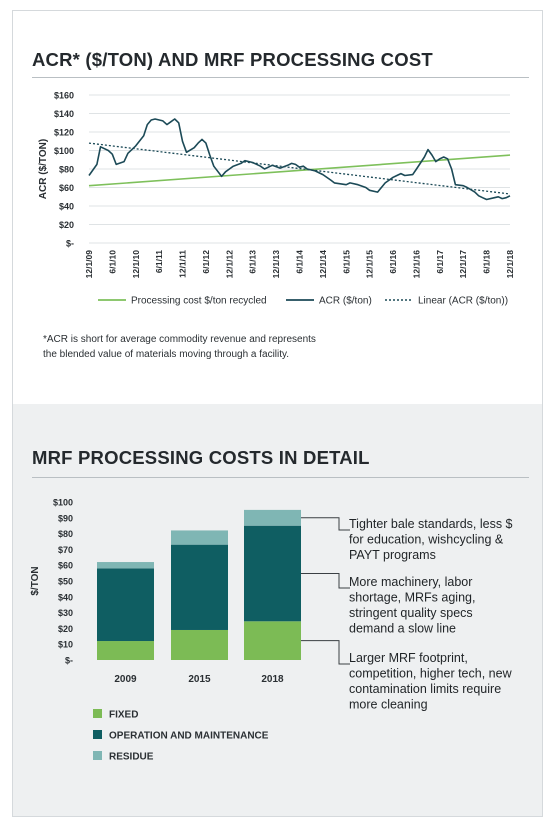 This screenshot has width=552, height=825. Describe the element at coordinates (323, 264) in the screenshot. I see `x-tick-label: 12/1/14` at that location.